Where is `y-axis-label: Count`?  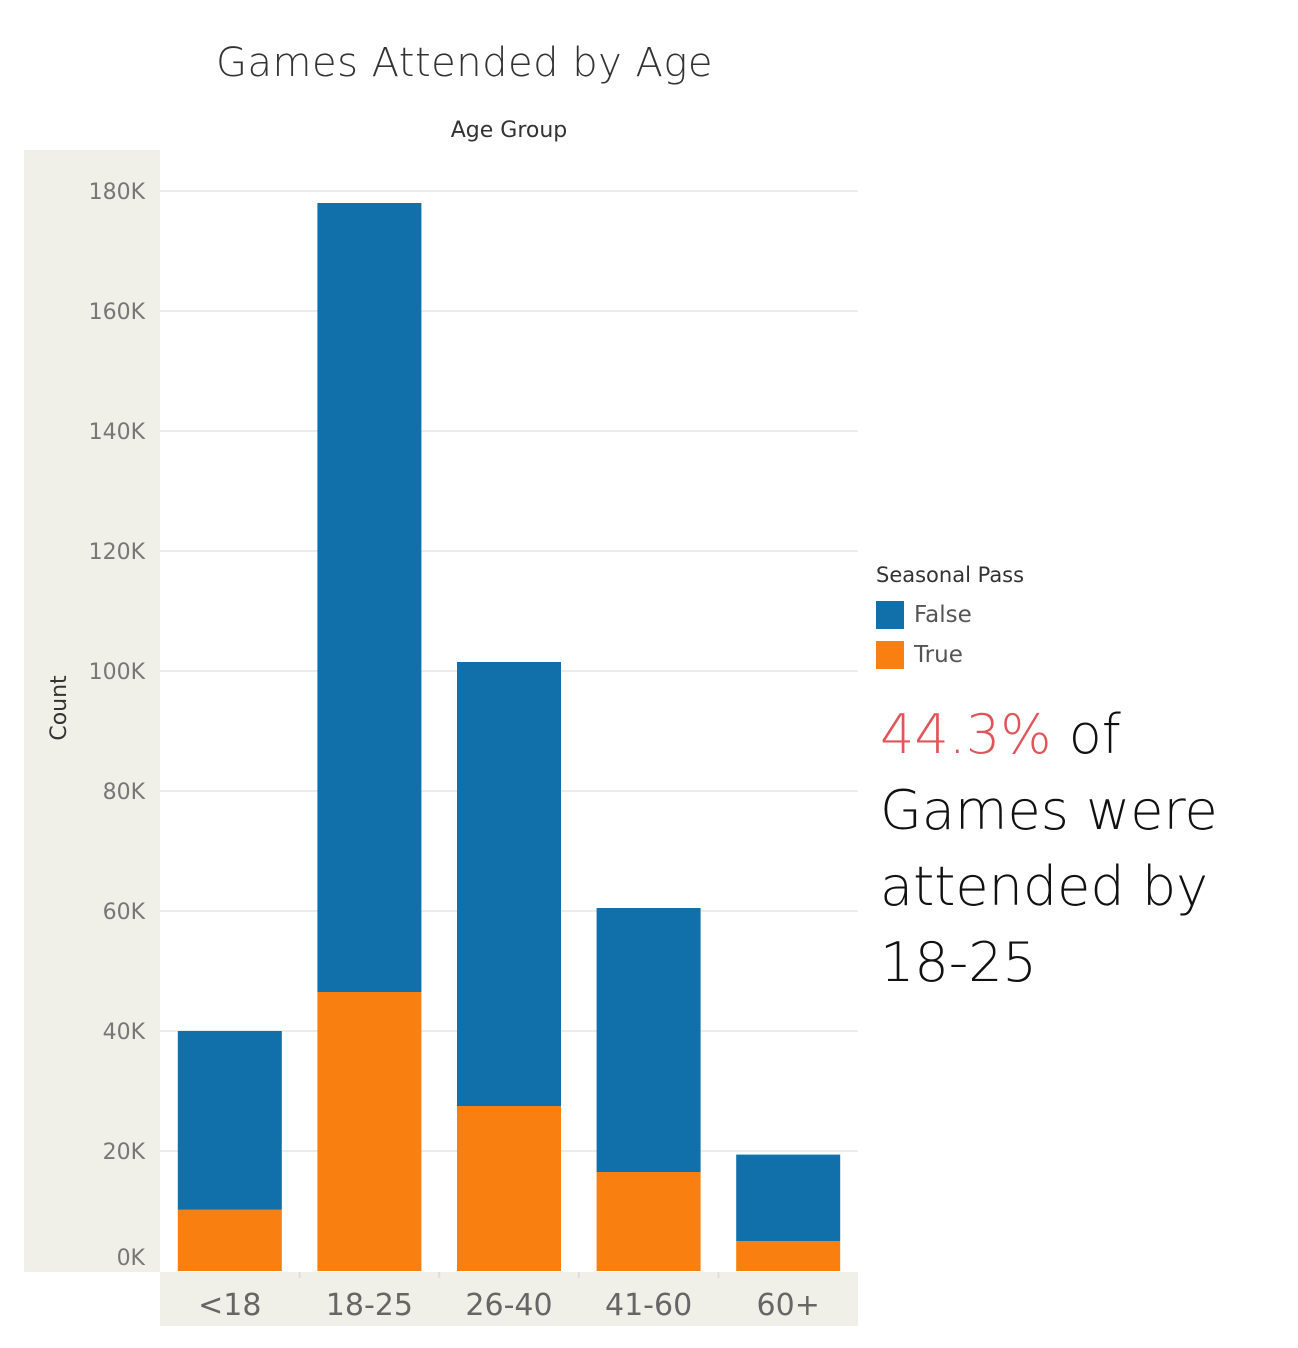
y-axis-label: Count is located at coordinates (59, 708).